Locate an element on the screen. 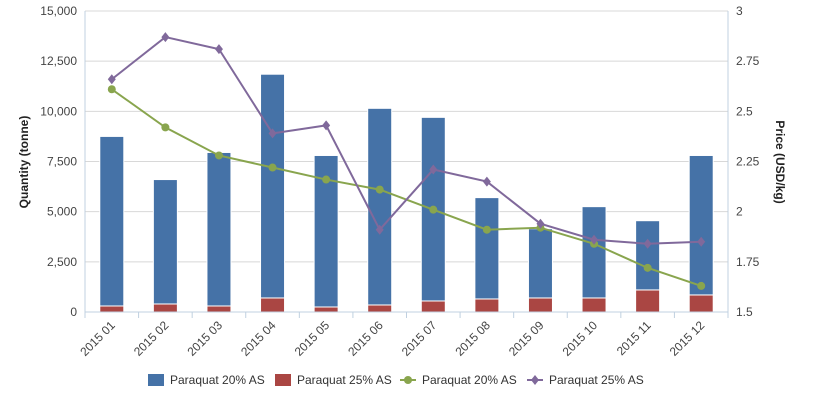 The image size is (821, 406). y-left-tick-label: 0 is located at coordinates (73, 312).